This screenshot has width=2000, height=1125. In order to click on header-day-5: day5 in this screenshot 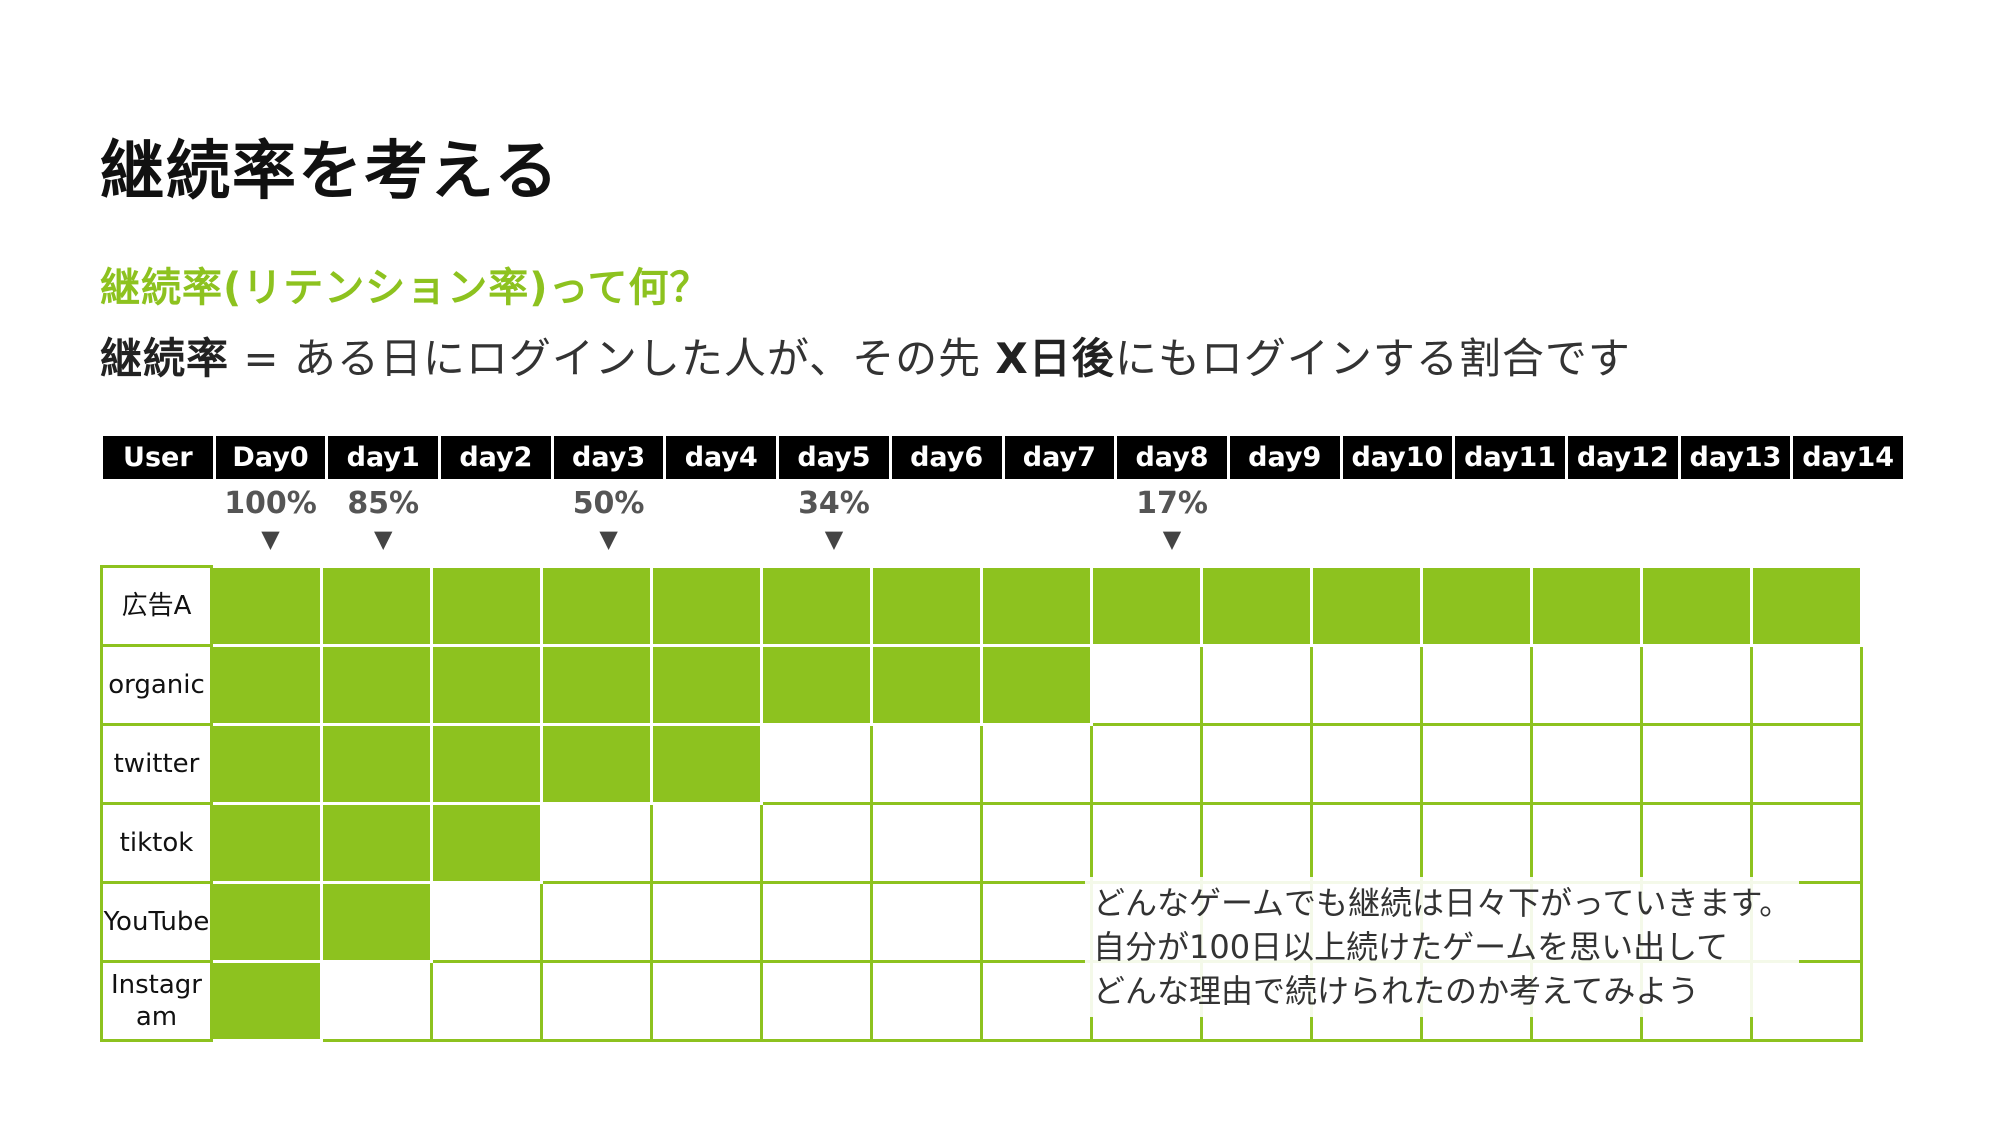, I will do `click(834, 457)`.